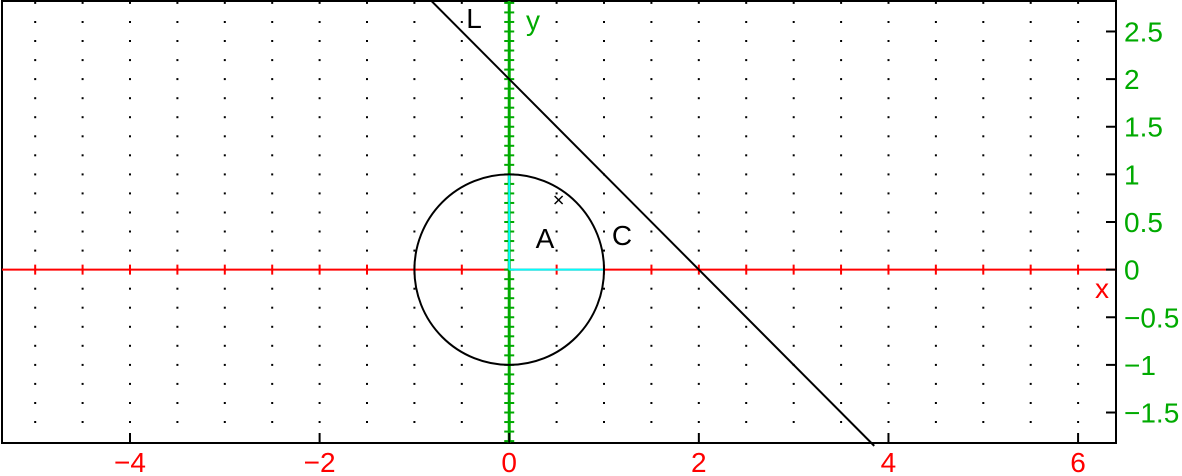  Describe the element at coordinates (1143, 127) in the screenshot. I see `y-tick-label: 1.5` at that location.